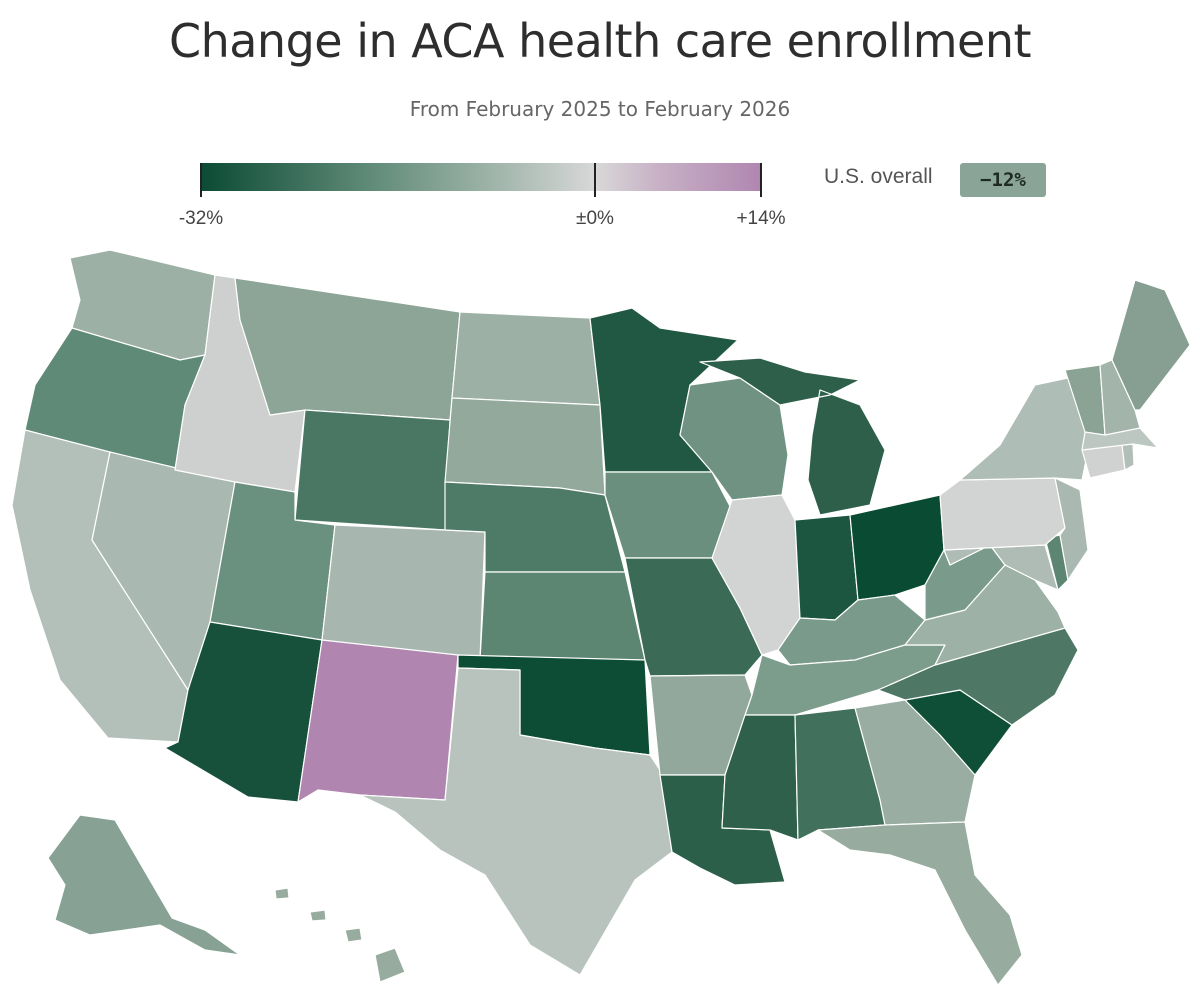 The width and height of the screenshot is (1200, 999). I want to click on state-alaska, so click(144, 885).